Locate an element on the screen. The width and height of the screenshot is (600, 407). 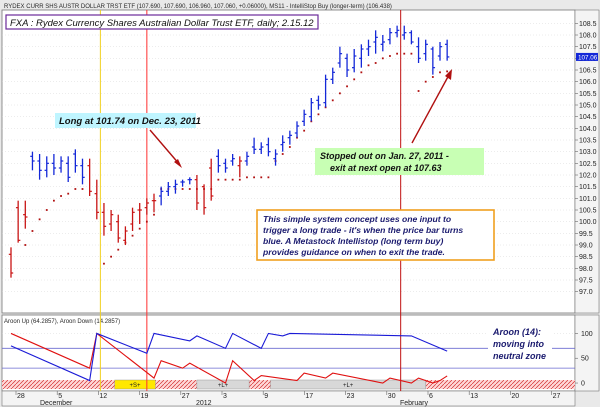
price-tick-label: 105.5 is located at coordinates (588, 94).